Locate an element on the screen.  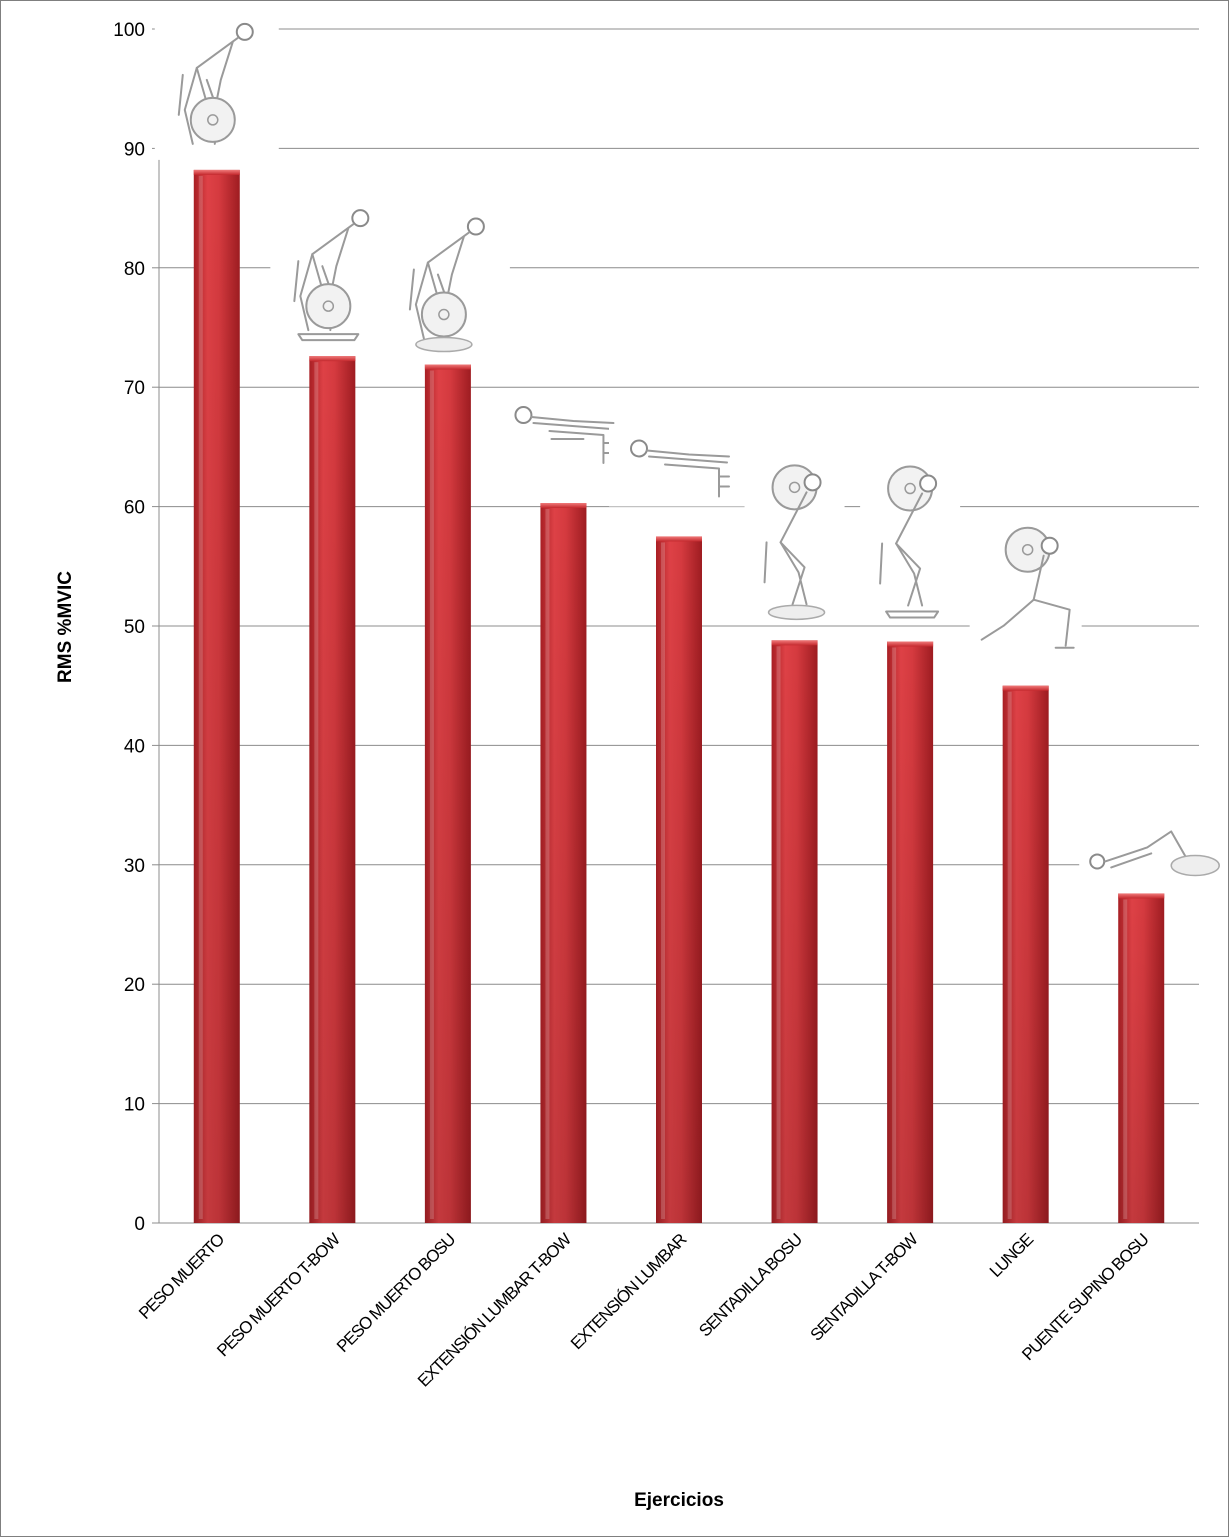
y-tick-label: 30 is located at coordinates (134, 866).